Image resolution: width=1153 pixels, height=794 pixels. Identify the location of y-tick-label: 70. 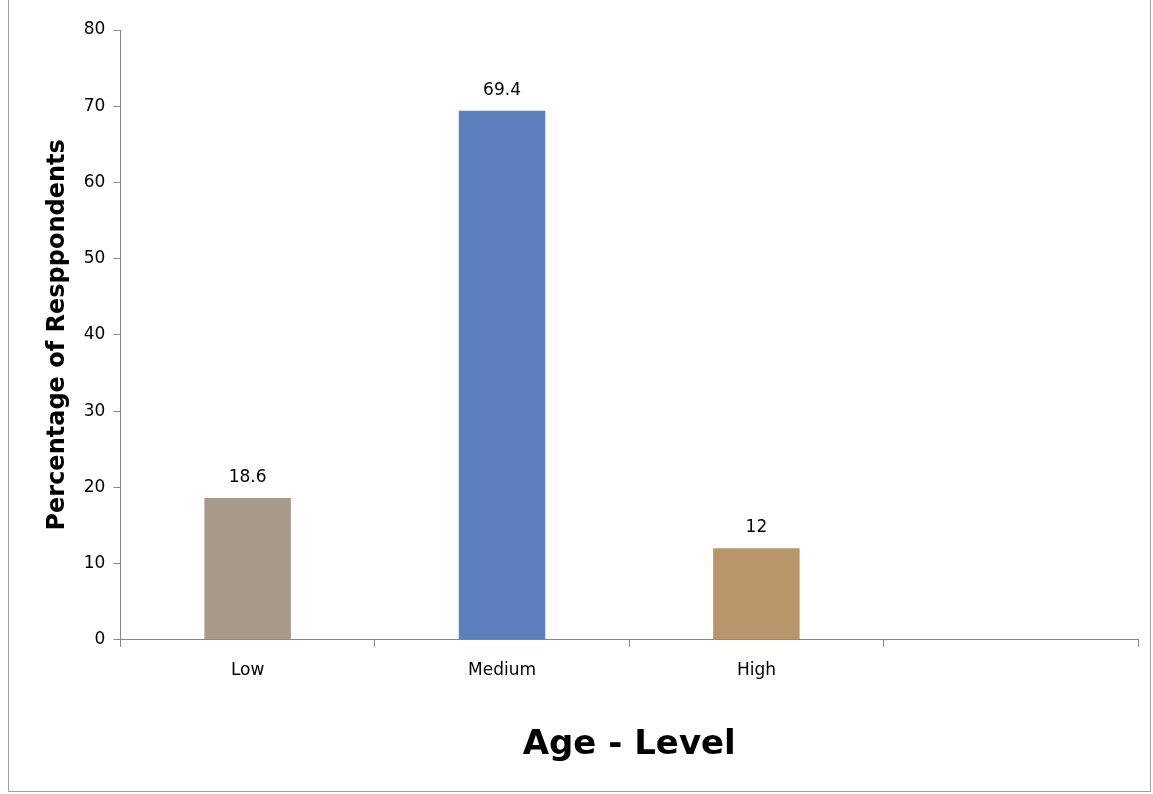
(94, 104).